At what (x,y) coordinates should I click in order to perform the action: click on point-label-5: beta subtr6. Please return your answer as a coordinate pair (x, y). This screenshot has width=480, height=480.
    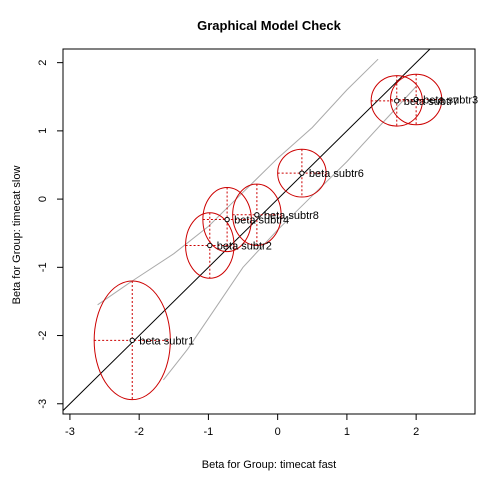
    Looking at the image, I should click on (336, 174).